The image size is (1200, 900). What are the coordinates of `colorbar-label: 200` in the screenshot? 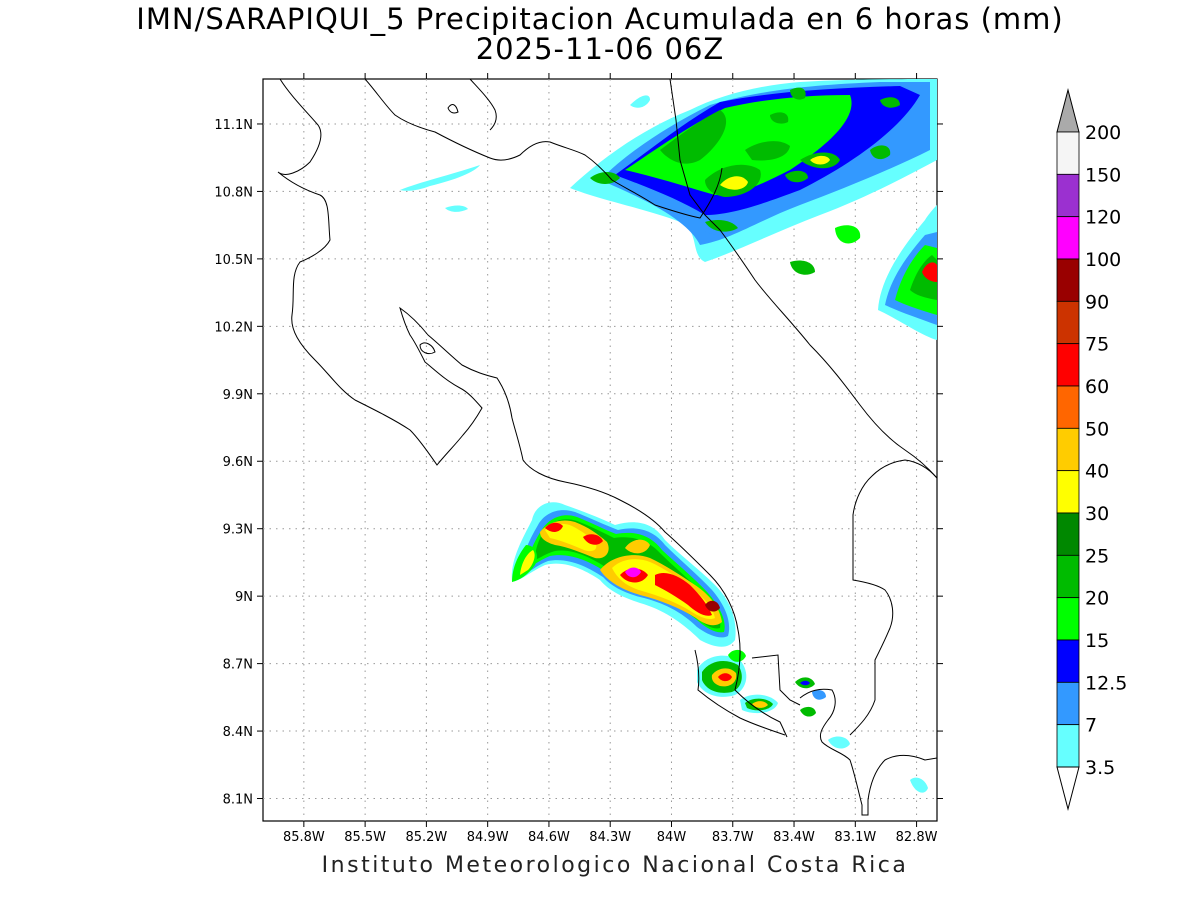 It's located at (1103, 133).